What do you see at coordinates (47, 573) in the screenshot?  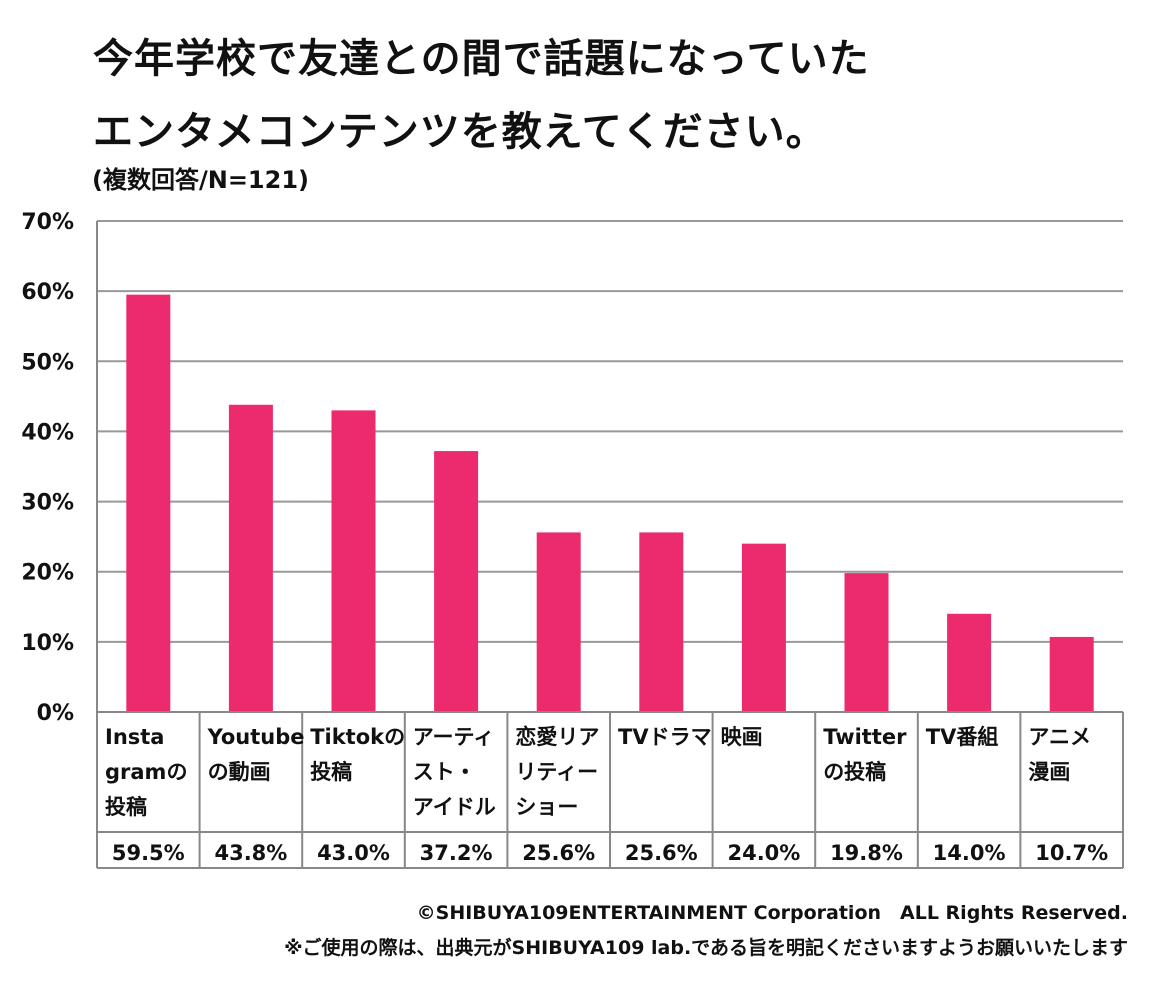 I see `y-tick-label: 20%` at bounding box center [47, 573].